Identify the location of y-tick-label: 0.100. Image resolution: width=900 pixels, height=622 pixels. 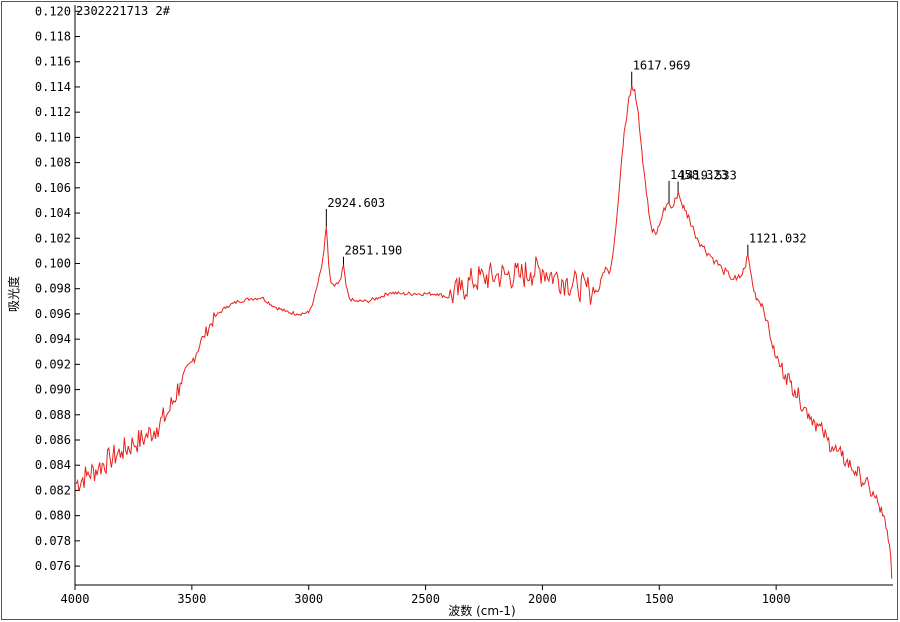
(53, 263).